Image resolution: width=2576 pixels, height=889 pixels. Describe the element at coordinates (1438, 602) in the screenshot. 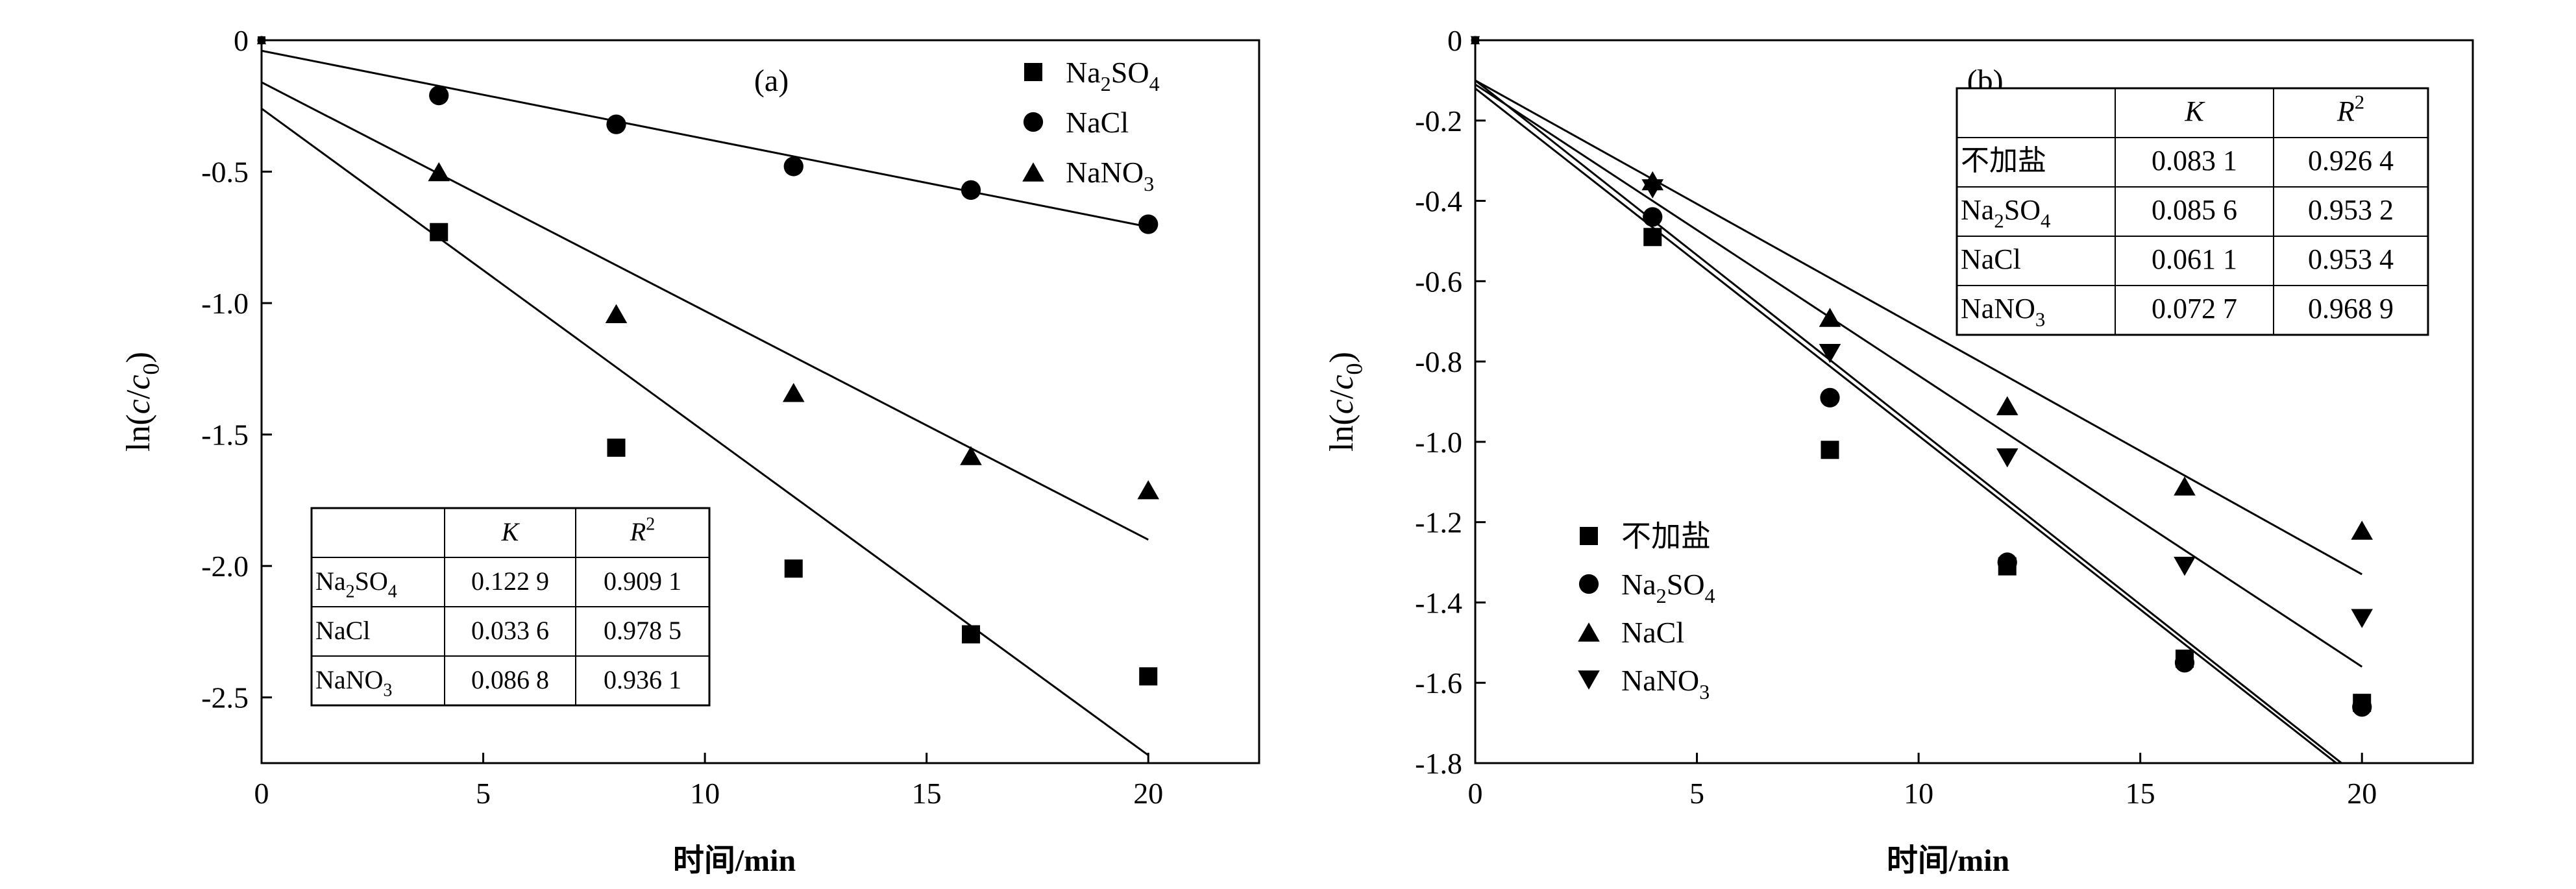

I see `y-tick-label: -1.4` at that location.